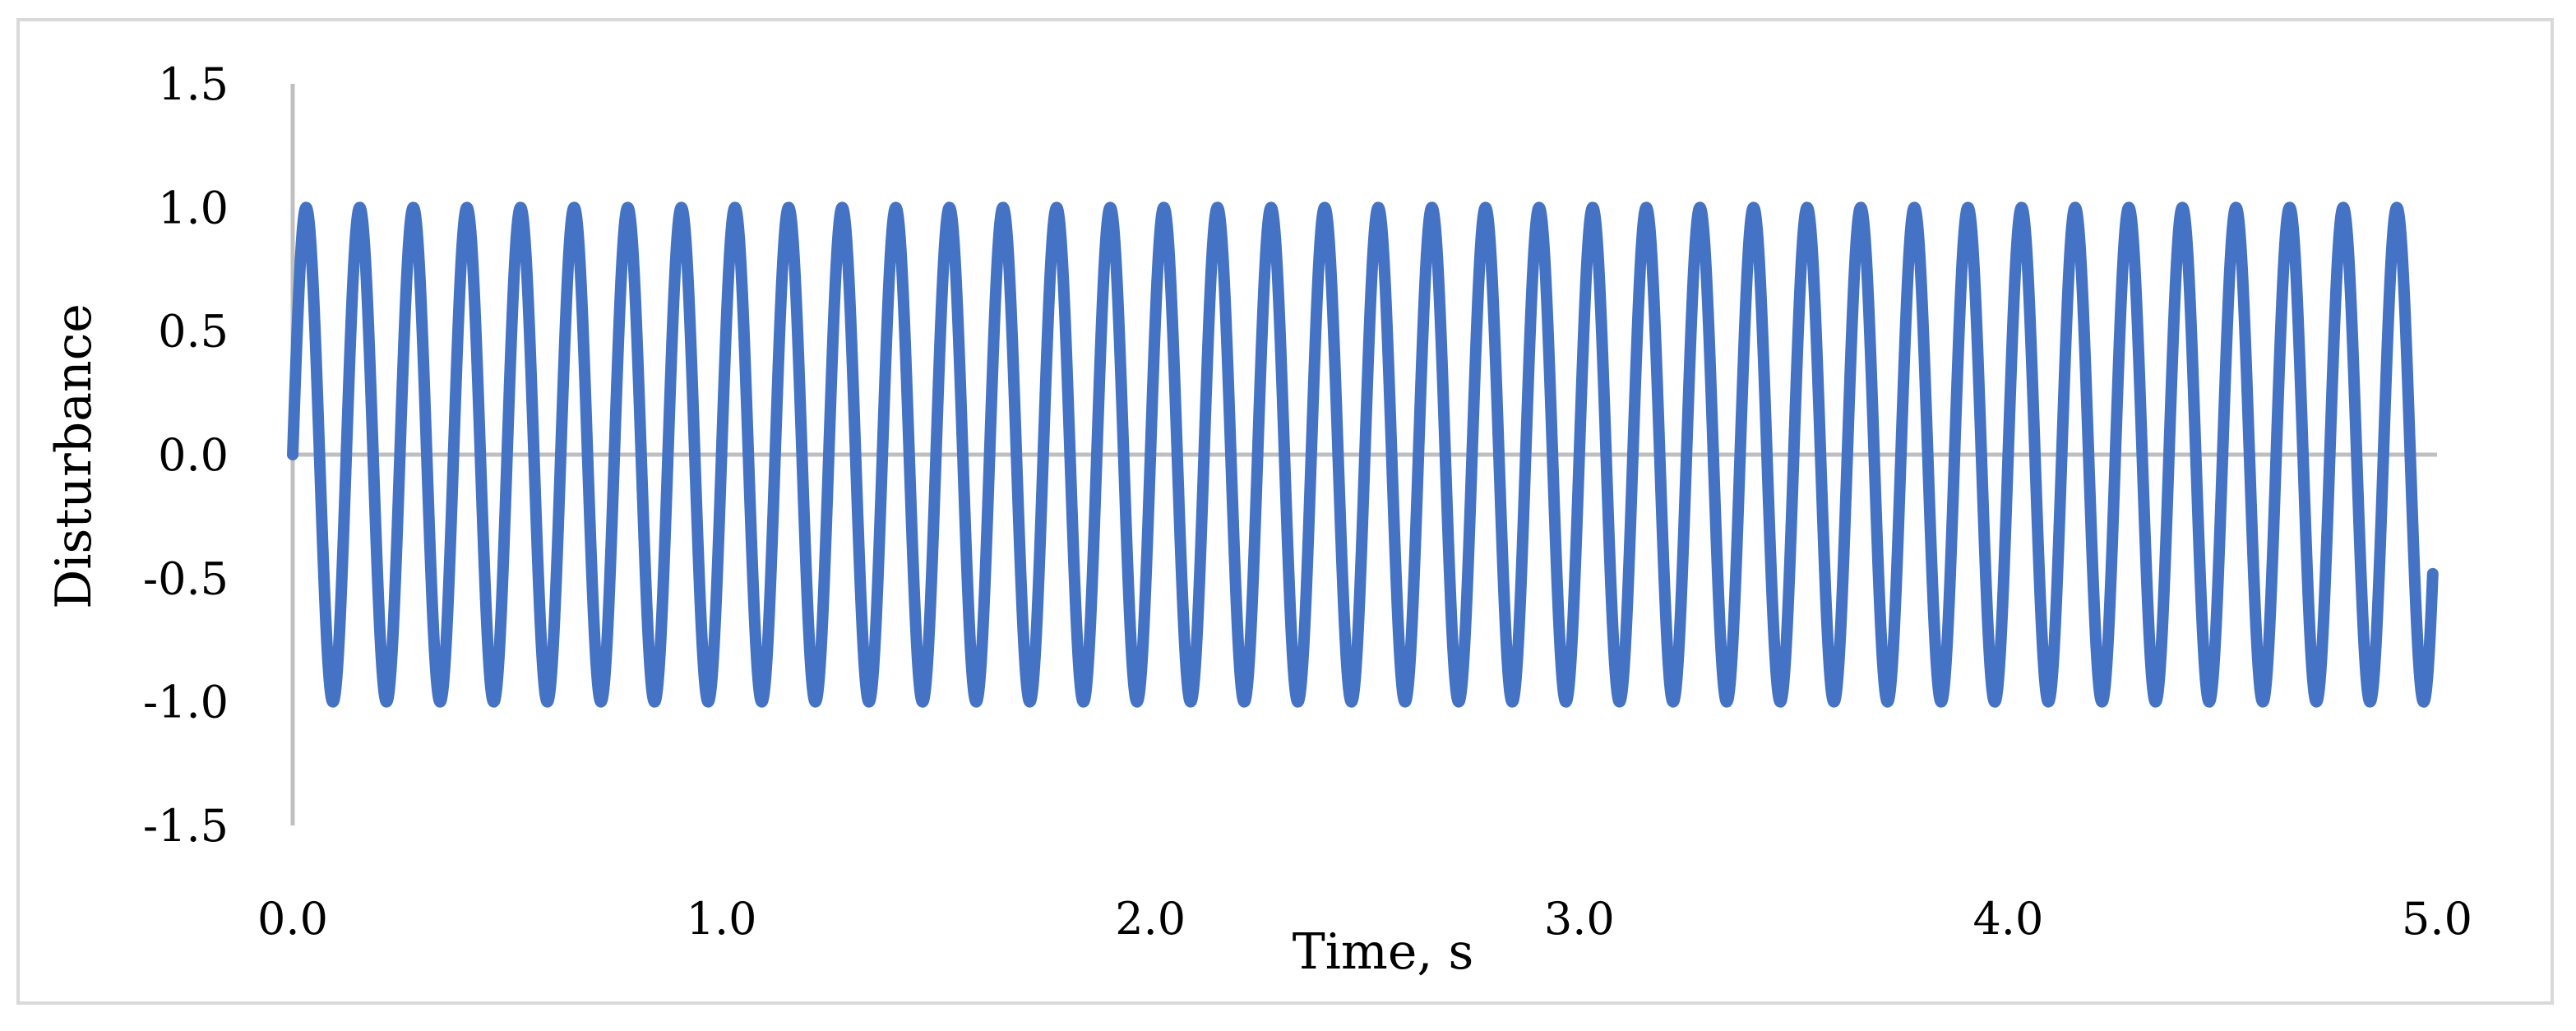 The width and height of the screenshot is (2576, 1031). Describe the element at coordinates (292, 919) in the screenshot. I see `x-tick-label: 0.0` at that location.